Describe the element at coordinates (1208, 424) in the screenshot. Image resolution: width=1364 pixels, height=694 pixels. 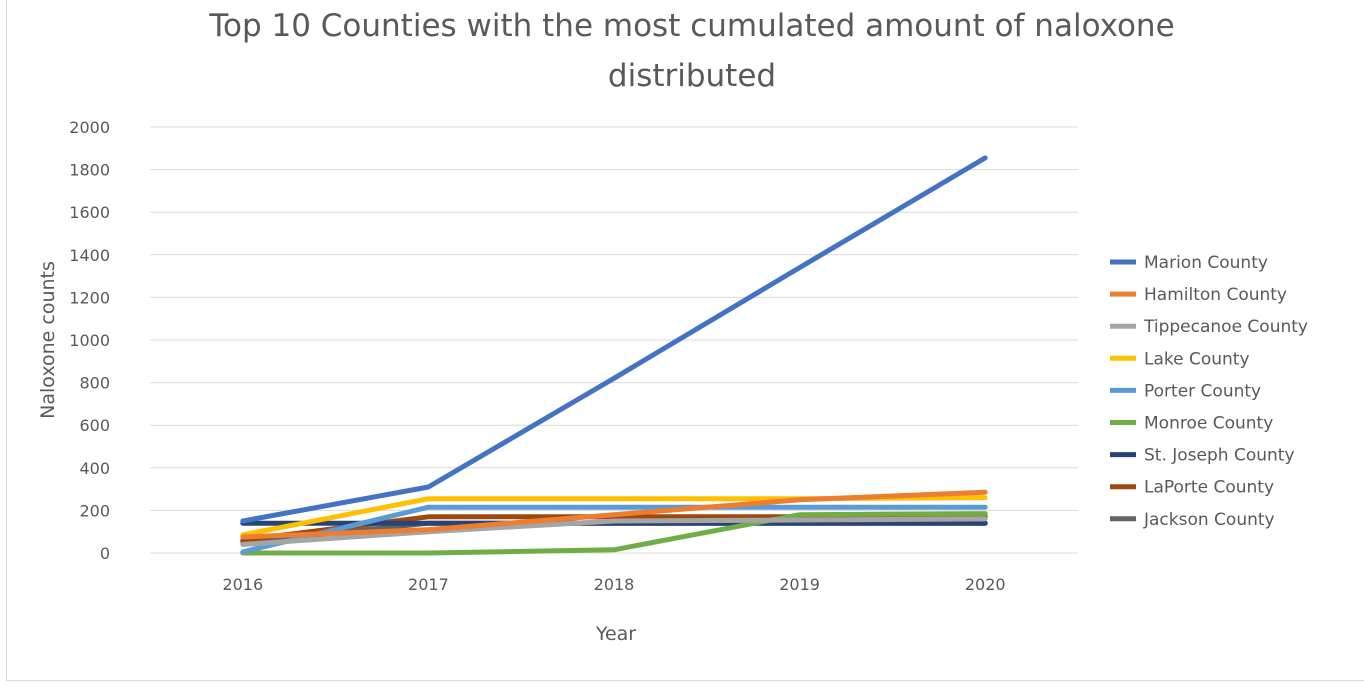
I see `legend-label: Monroe County` at that location.